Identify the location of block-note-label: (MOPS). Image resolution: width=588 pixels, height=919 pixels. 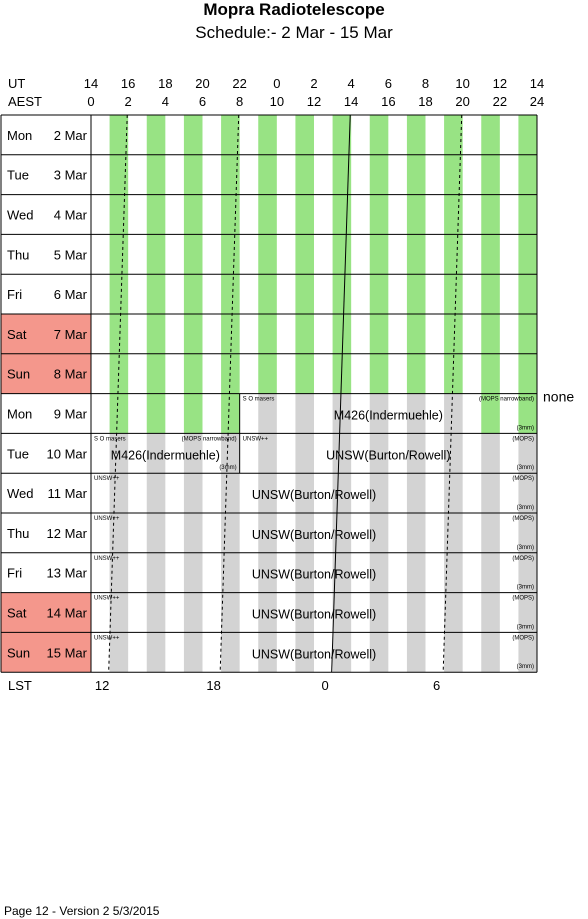
(523, 479).